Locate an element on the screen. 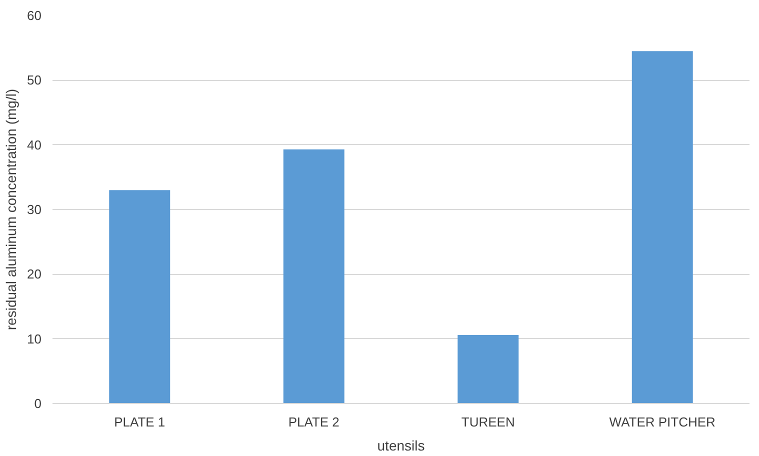 The image size is (759, 456). x-axis-title: utensils is located at coordinates (401, 446).